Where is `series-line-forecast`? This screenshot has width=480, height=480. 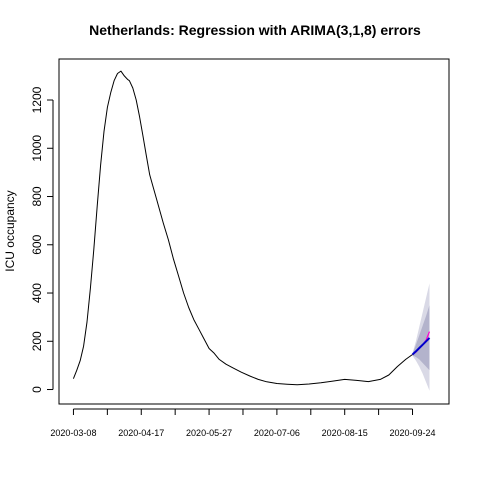 series-line-forecast is located at coordinates (421, 346).